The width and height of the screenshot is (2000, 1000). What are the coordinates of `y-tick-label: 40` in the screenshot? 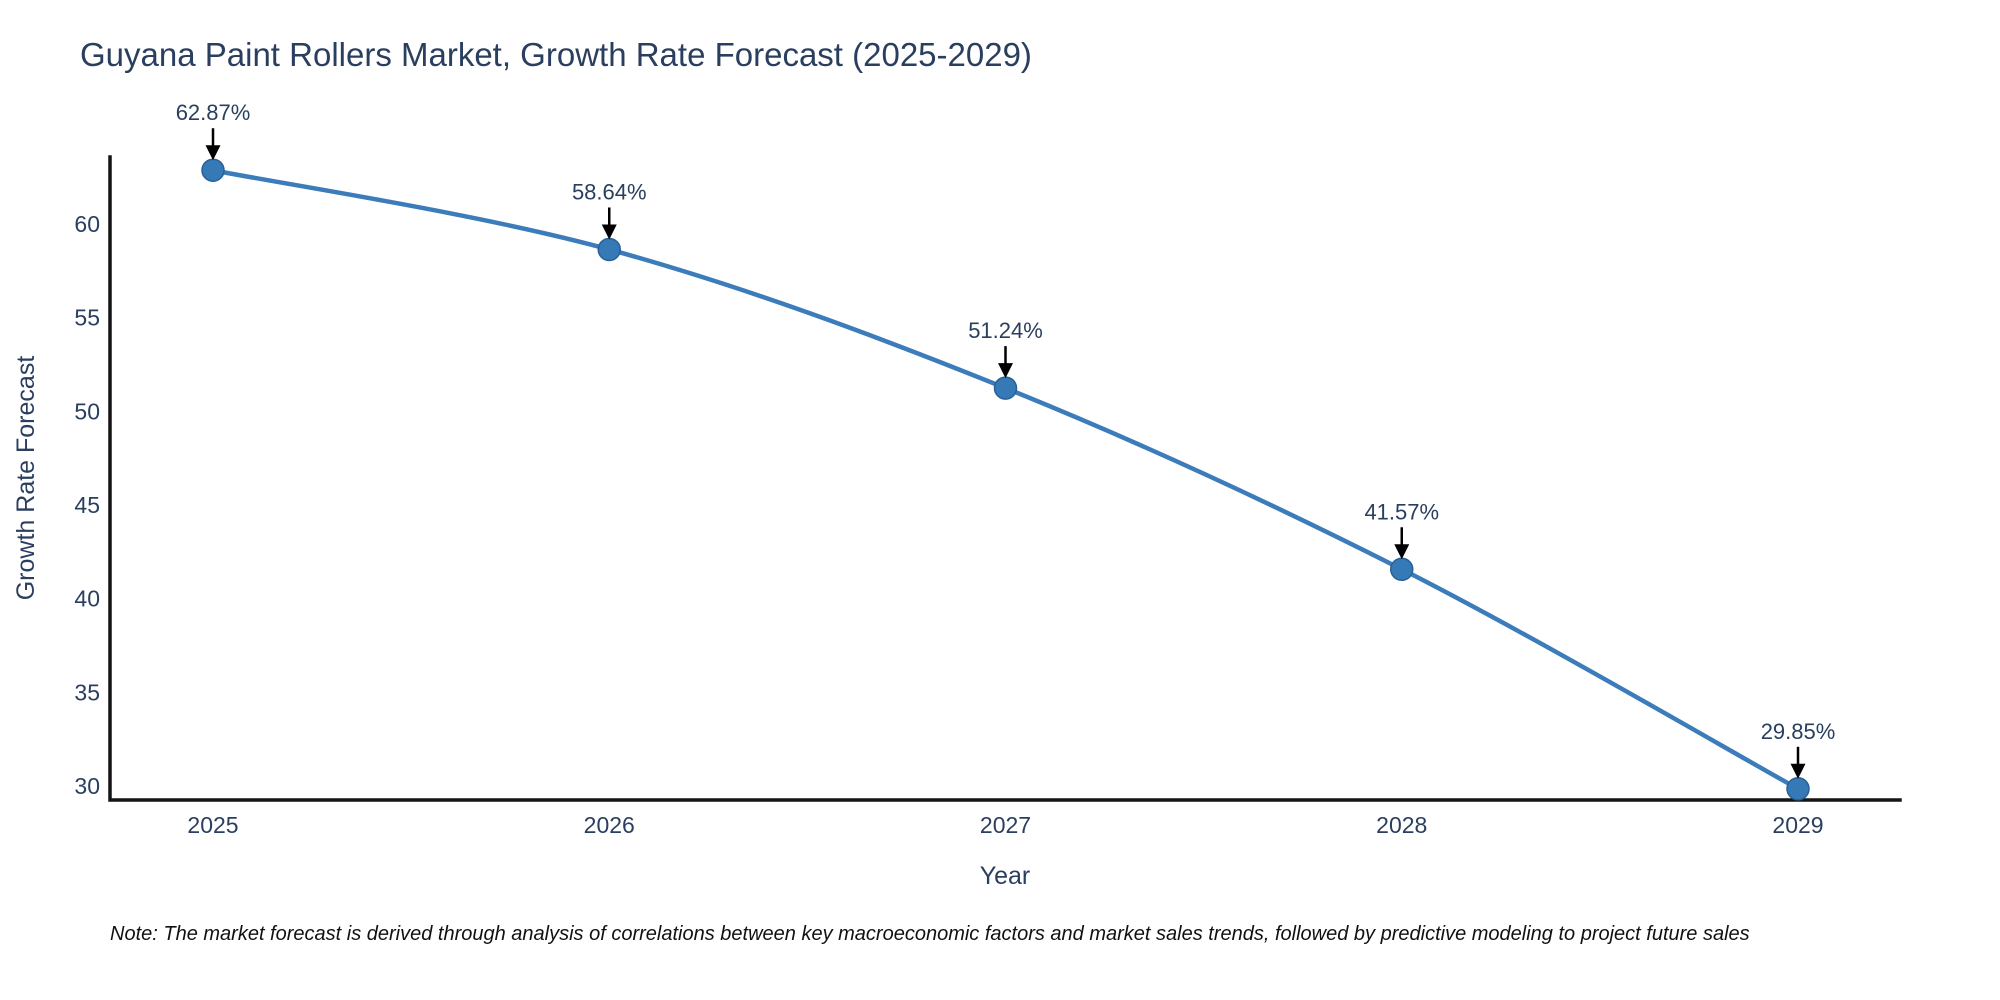 It's located at (87, 599).